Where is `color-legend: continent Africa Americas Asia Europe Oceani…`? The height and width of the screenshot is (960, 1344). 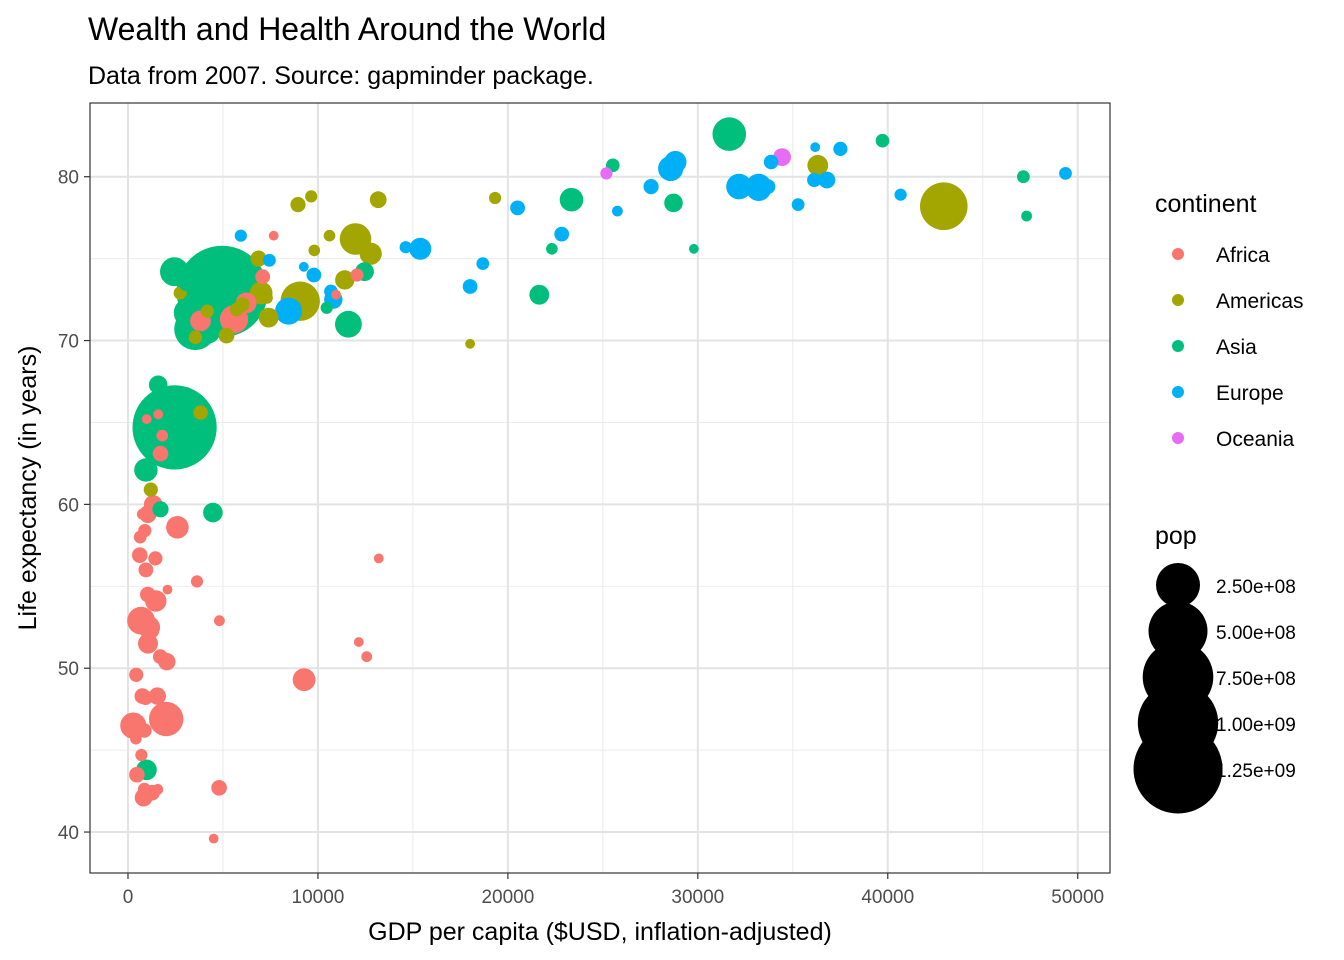 color-legend: continent Africa Americas Asia Europe Oceani… is located at coordinates (1229, 320).